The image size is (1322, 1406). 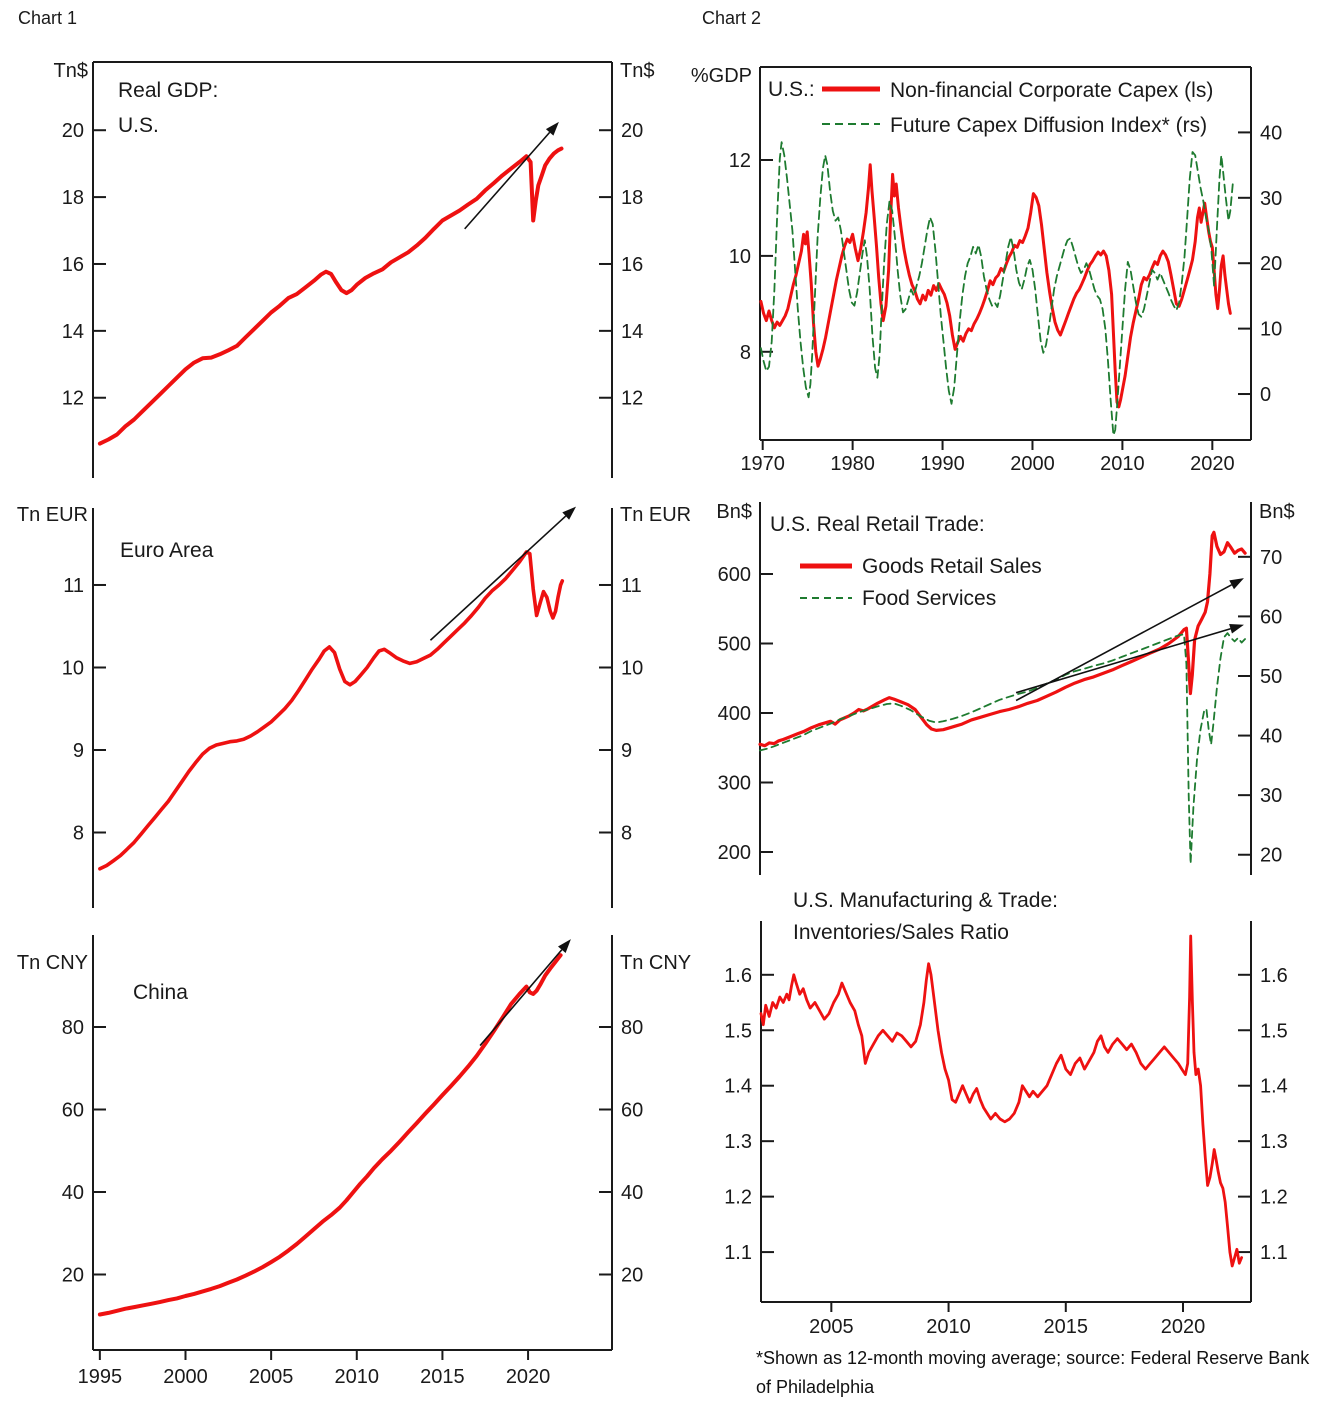 What do you see at coordinates (271, 1377) in the screenshot?
I see `x-tick-label-china-gdp: 2005` at bounding box center [271, 1377].